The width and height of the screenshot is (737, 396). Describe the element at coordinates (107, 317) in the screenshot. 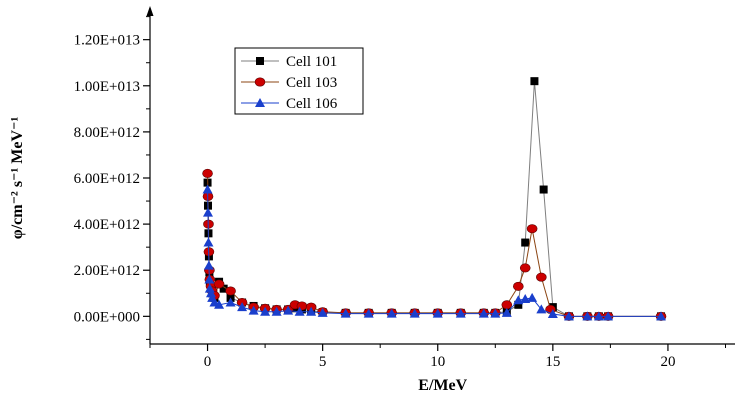

I see `y-tick-label: 0.00E+000` at that location.